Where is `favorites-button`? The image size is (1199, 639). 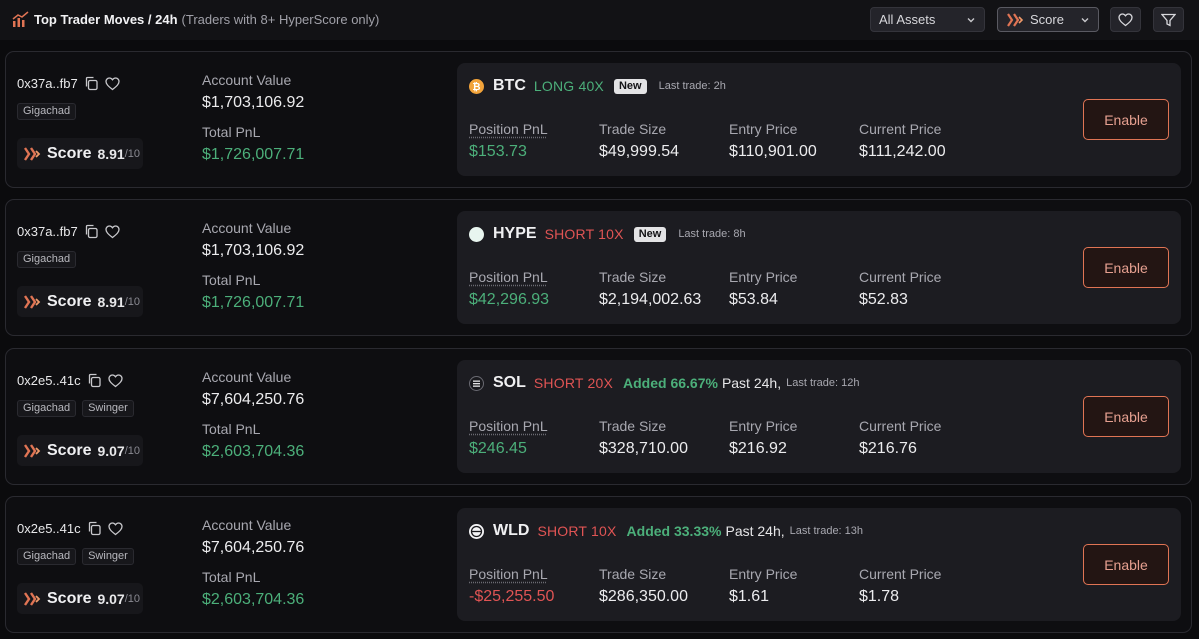 favorites-button is located at coordinates (1125, 19).